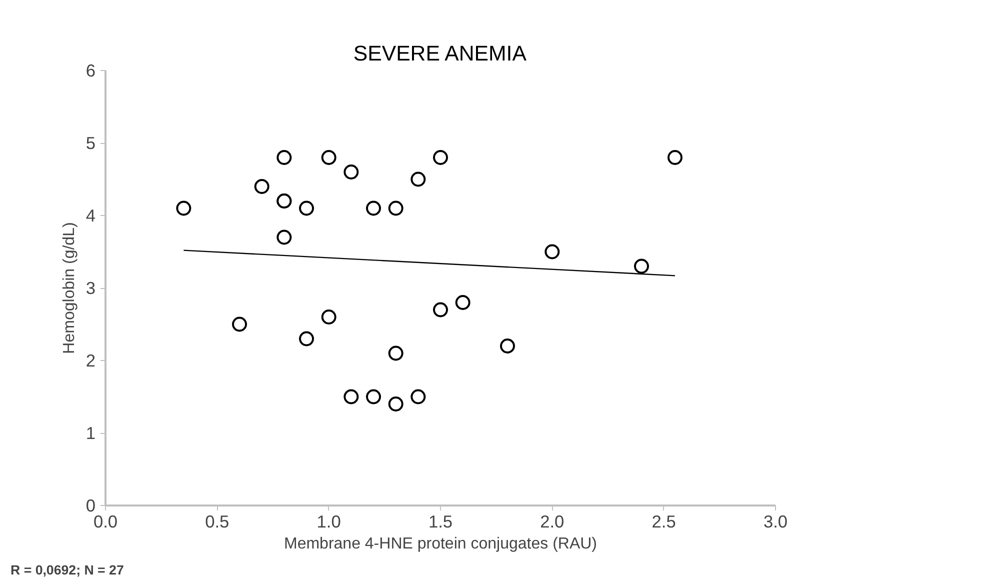 This screenshot has width=1000, height=582. I want to click on y-tick-label: 1, so click(91, 433).